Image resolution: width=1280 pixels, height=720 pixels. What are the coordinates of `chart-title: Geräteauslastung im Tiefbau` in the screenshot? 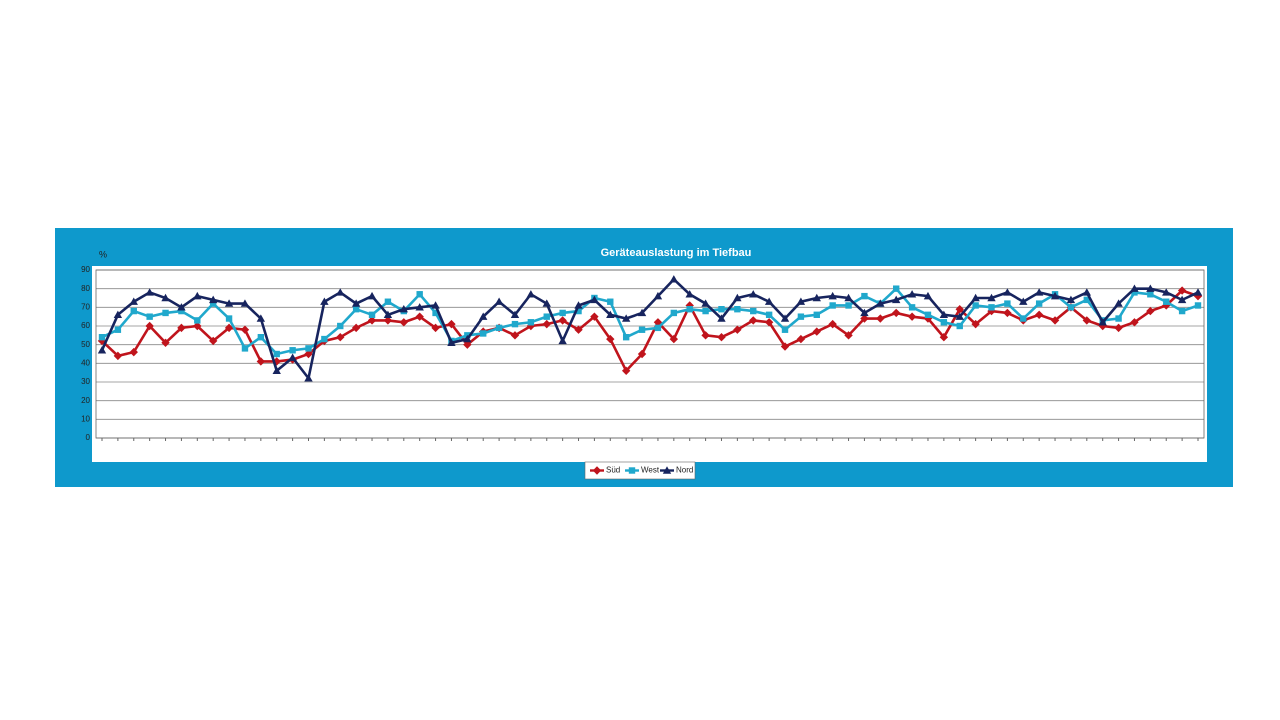 It's located at (676, 253).